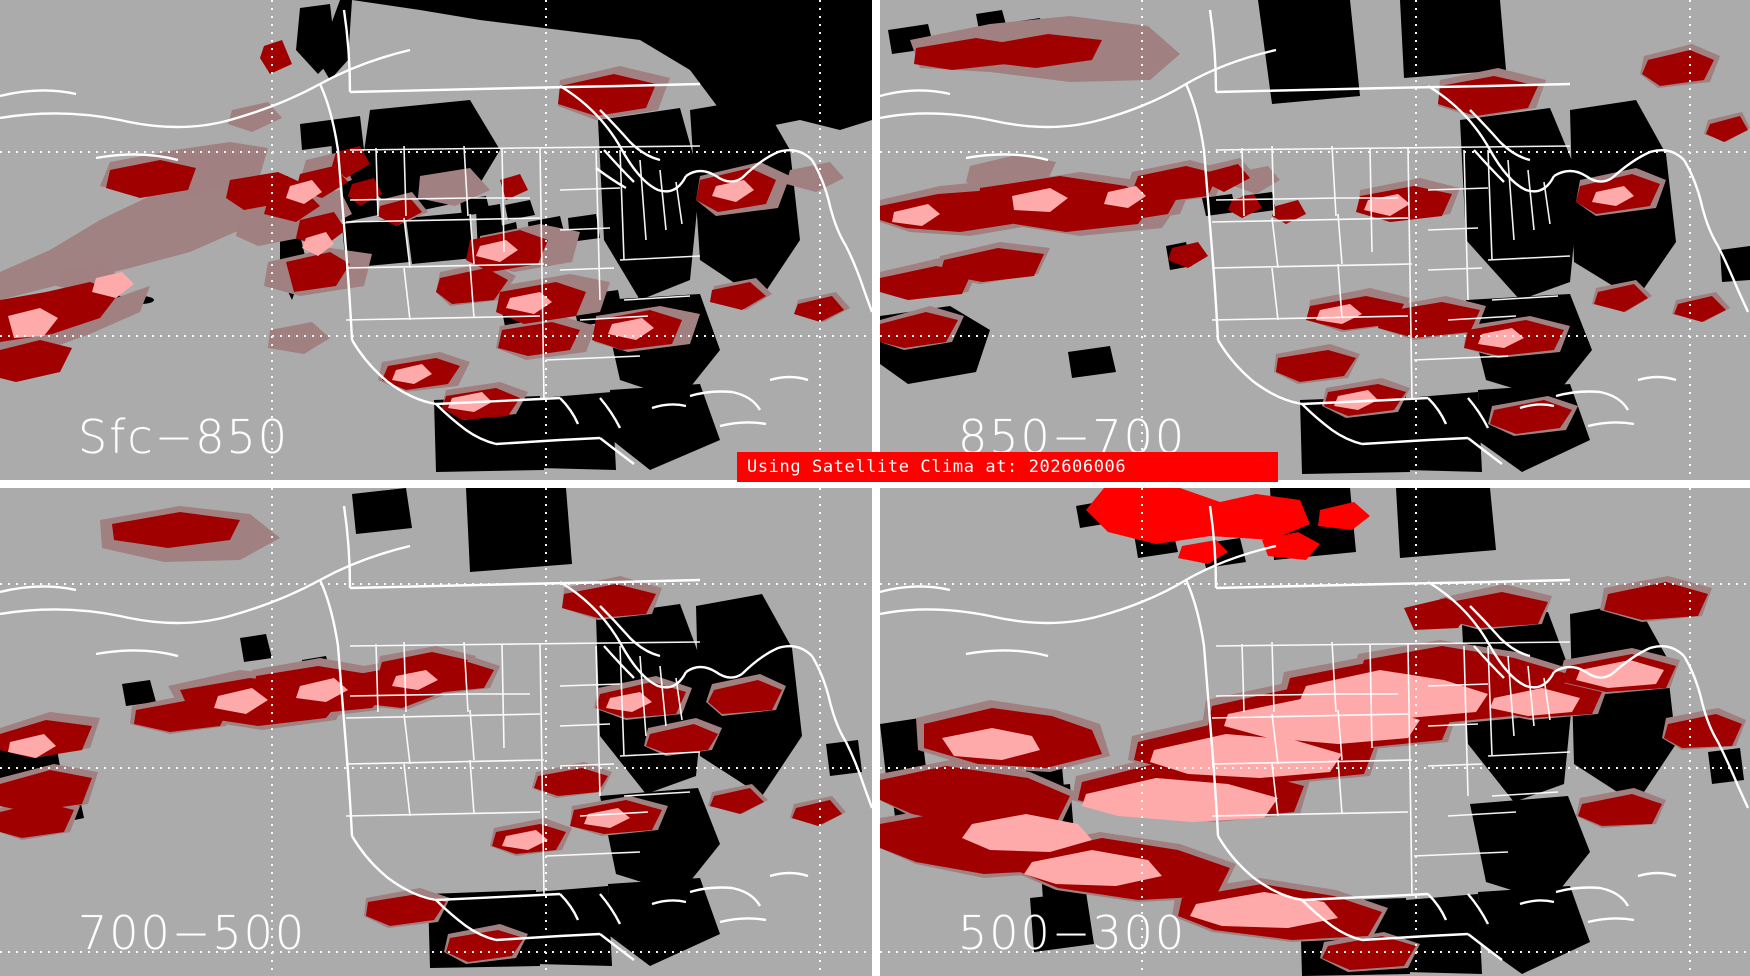 Image resolution: width=1750 pixels, height=976 pixels. Describe the element at coordinates (1072, 933) in the screenshot. I see `panel-label-500-300: 500−300` at that location.